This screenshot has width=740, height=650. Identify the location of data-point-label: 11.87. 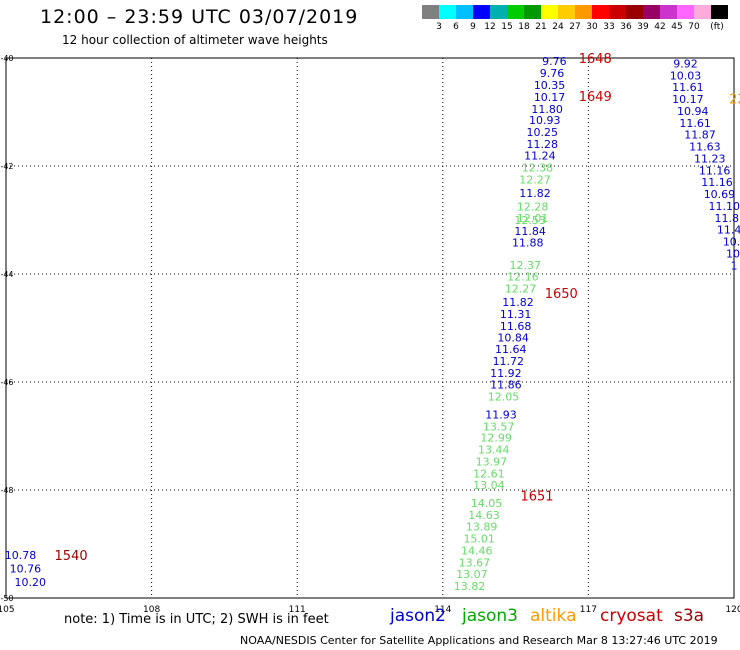
(700, 135).